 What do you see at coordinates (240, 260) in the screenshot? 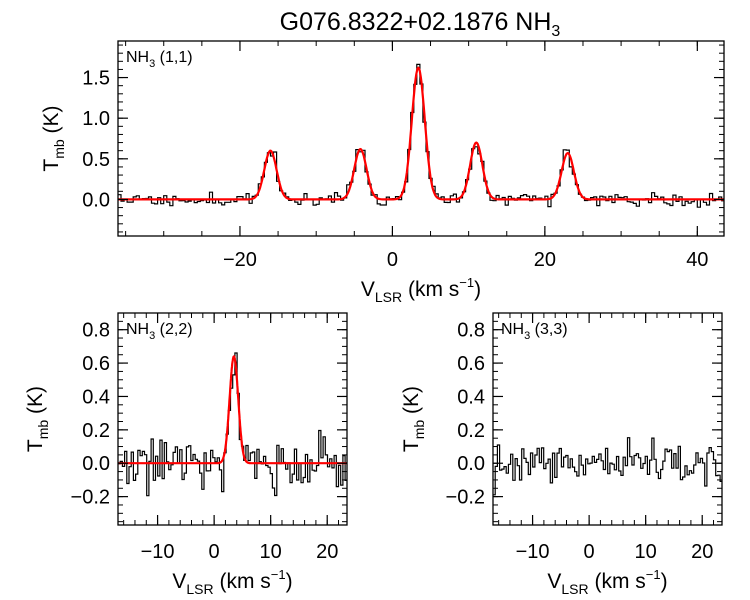
I see `x-tick-label: −20` at bounding box center [240, 260].